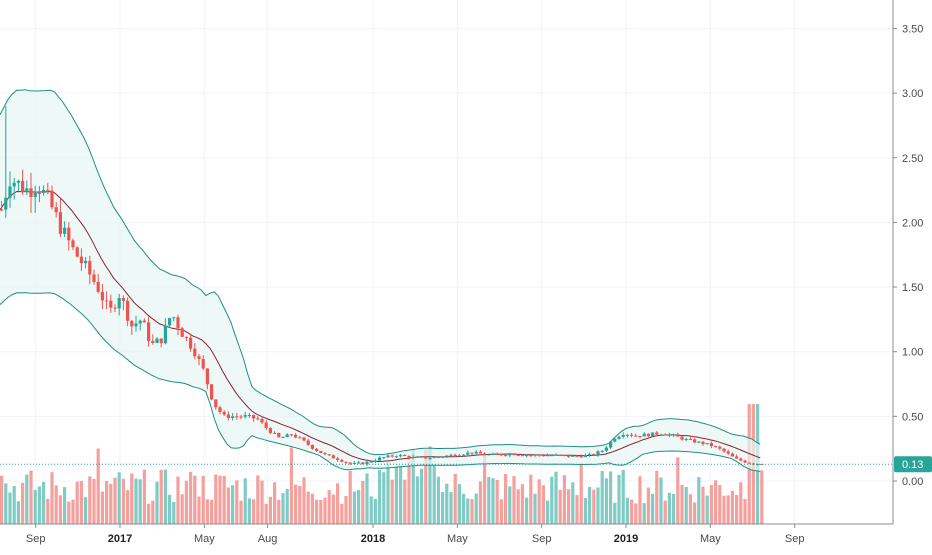 This screenshot has width=932, height=555. What do you see at coordinates (373, 539) in the screenshot?
I see `time-axis-label: 2018` at bounding box center [373, 539].